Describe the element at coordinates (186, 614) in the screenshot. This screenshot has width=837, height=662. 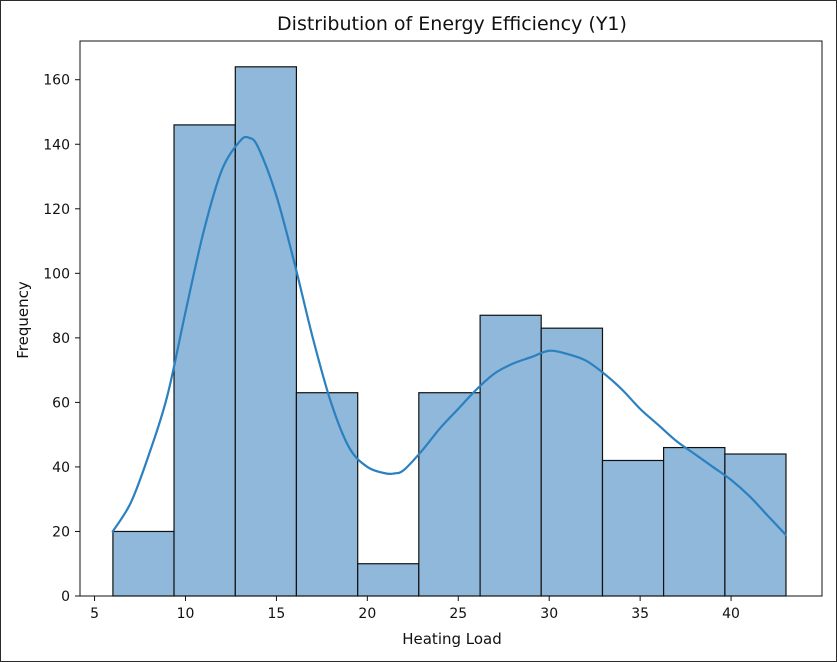
I see `x-tick-label: 10` at that location.